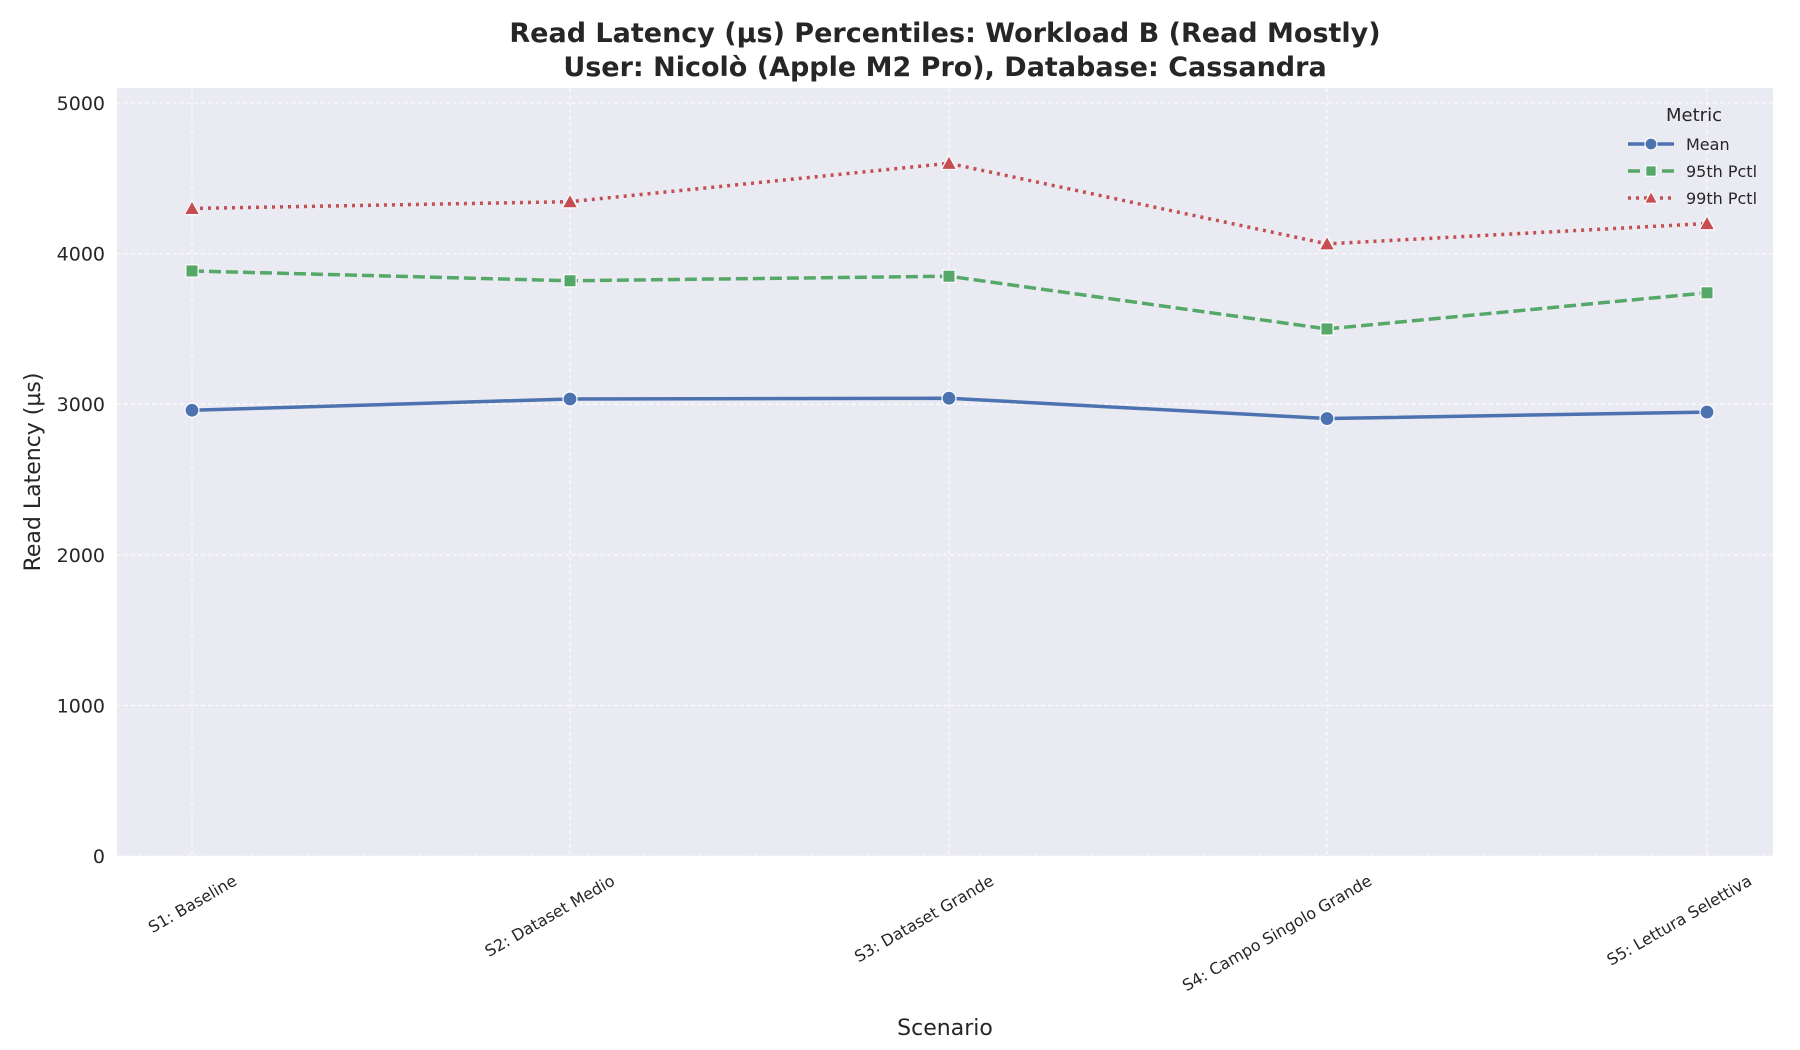 Image resolution: width=1800 pixels, height=1050 pixels. What do you see at coordinates (1692, 156) in the screenshot?
I see `legend: Metric Mean 95th Pctl 99th Pctl` at bounding box center [1692, 156].